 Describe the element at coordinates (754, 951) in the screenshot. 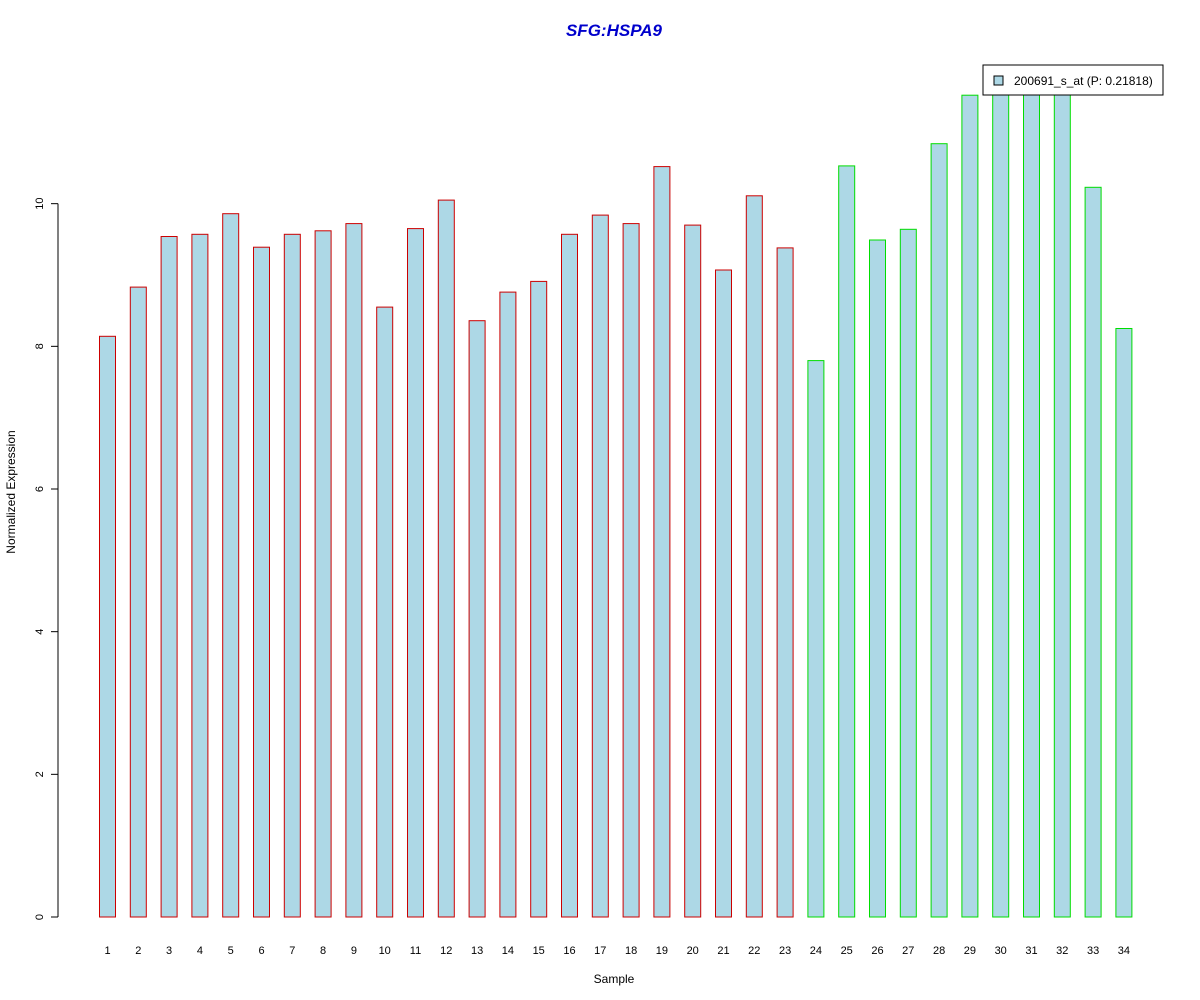

I see `x-tick-label: 22` at that location.